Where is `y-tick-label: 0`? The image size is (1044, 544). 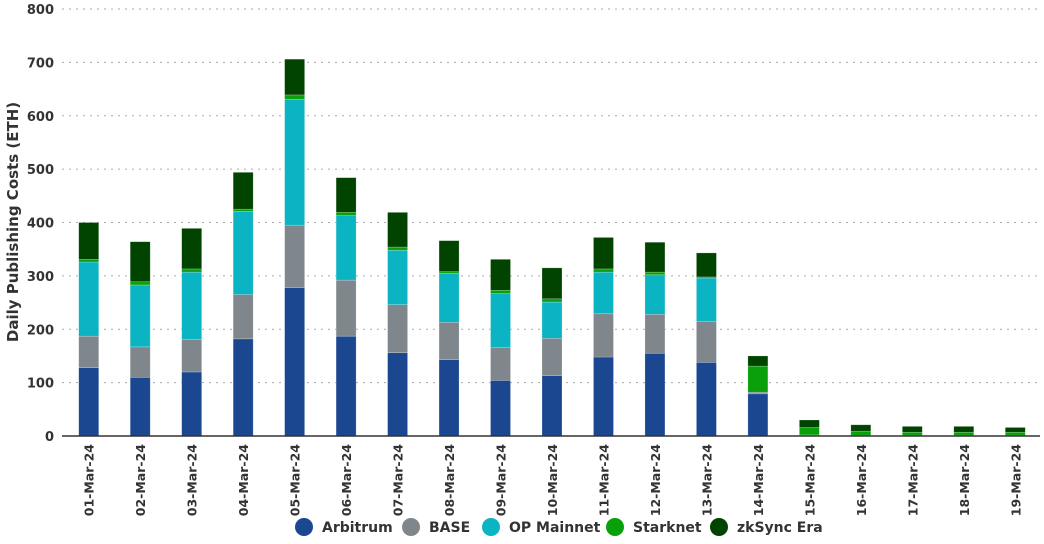 y-tick-label: 0 is located at coordinates (49, 437).